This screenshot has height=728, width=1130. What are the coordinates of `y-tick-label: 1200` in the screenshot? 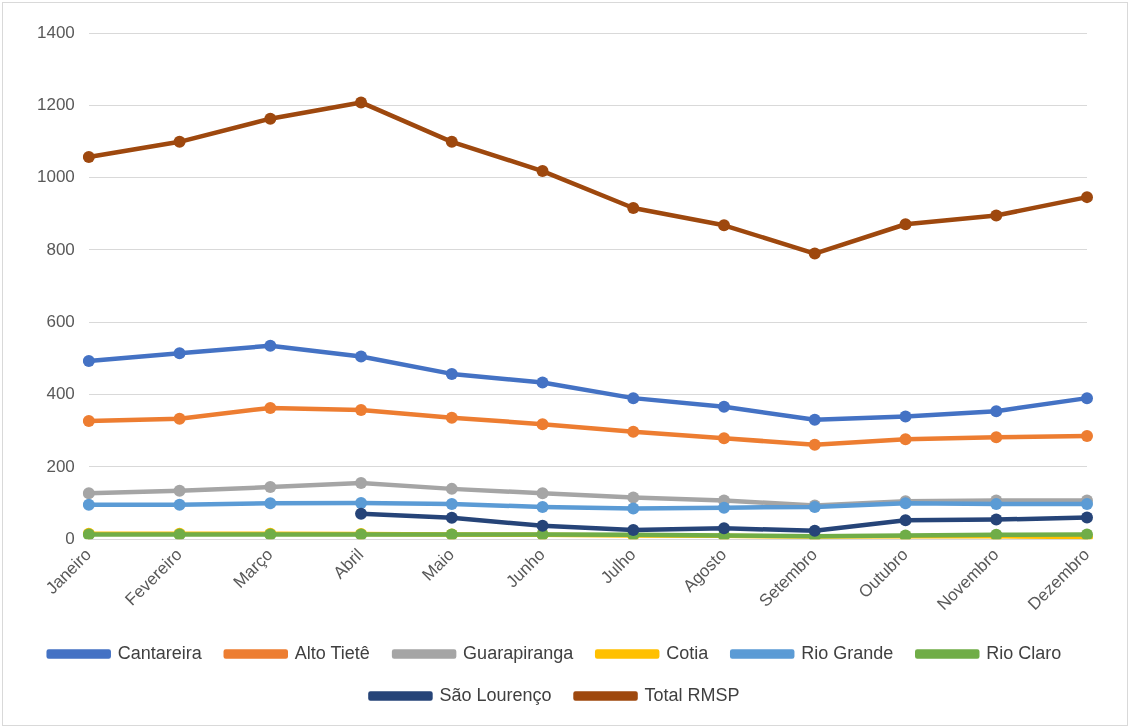 It's located at (55, 104).